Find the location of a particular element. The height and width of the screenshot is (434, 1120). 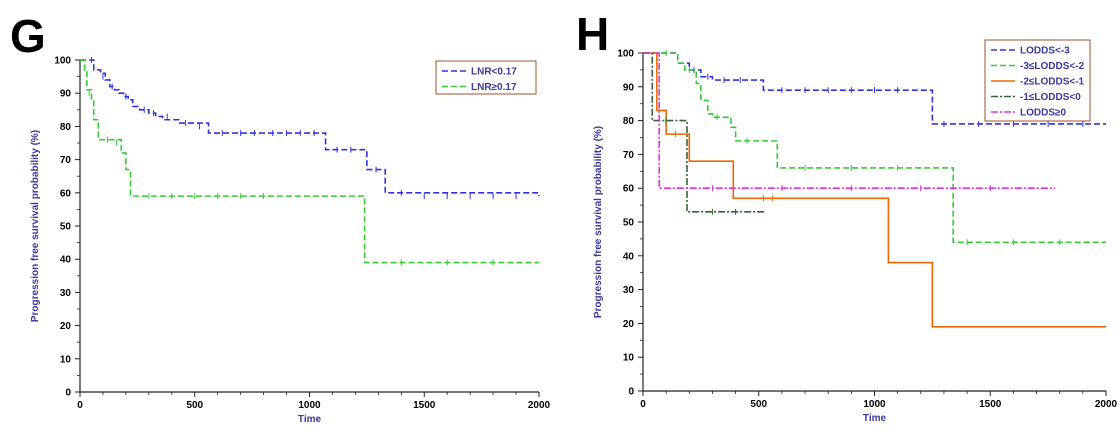

legend-box is located at coordinates (486, 77).